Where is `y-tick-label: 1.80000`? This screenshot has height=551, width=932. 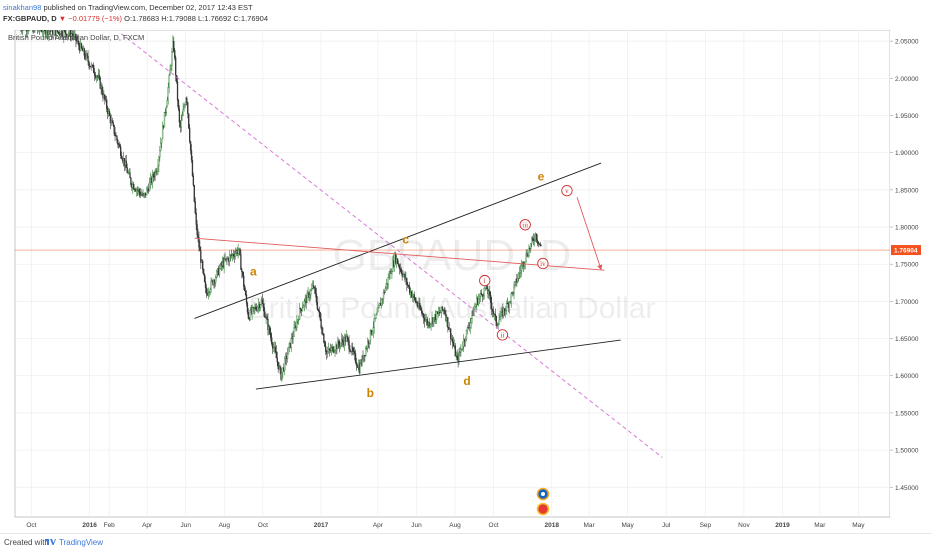 y-tick-label: 1.80000 is located at coordinates (907, 228).